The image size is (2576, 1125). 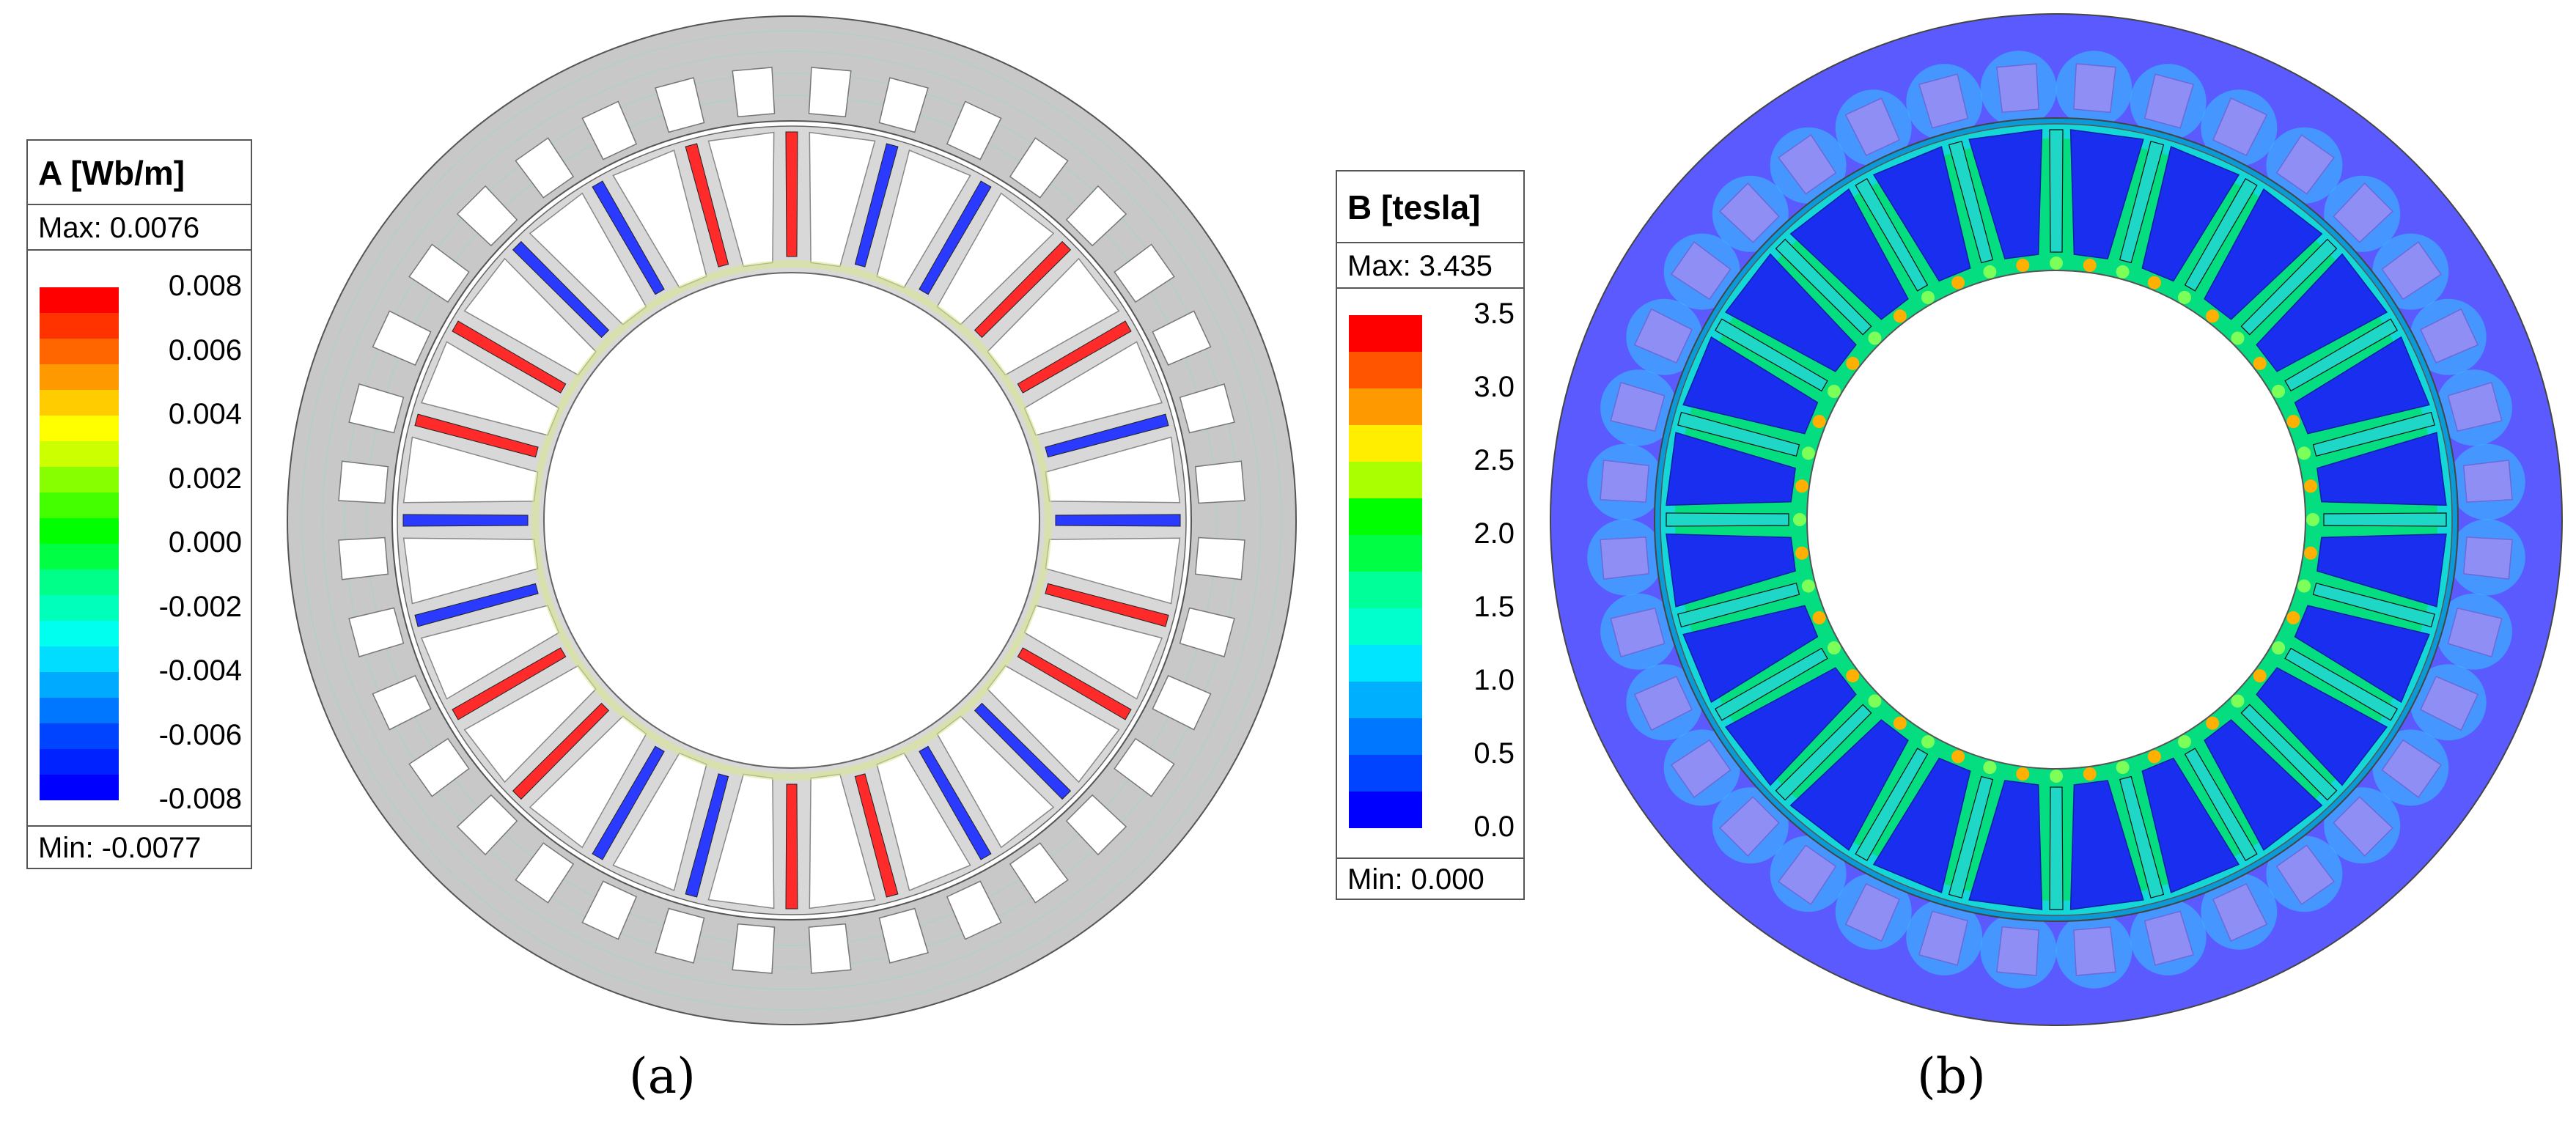 What do you see at coordinates (205, 542) in the screenshot?
I see `legend-a-tick-label: 0.000` at bounding box center [205, 542].